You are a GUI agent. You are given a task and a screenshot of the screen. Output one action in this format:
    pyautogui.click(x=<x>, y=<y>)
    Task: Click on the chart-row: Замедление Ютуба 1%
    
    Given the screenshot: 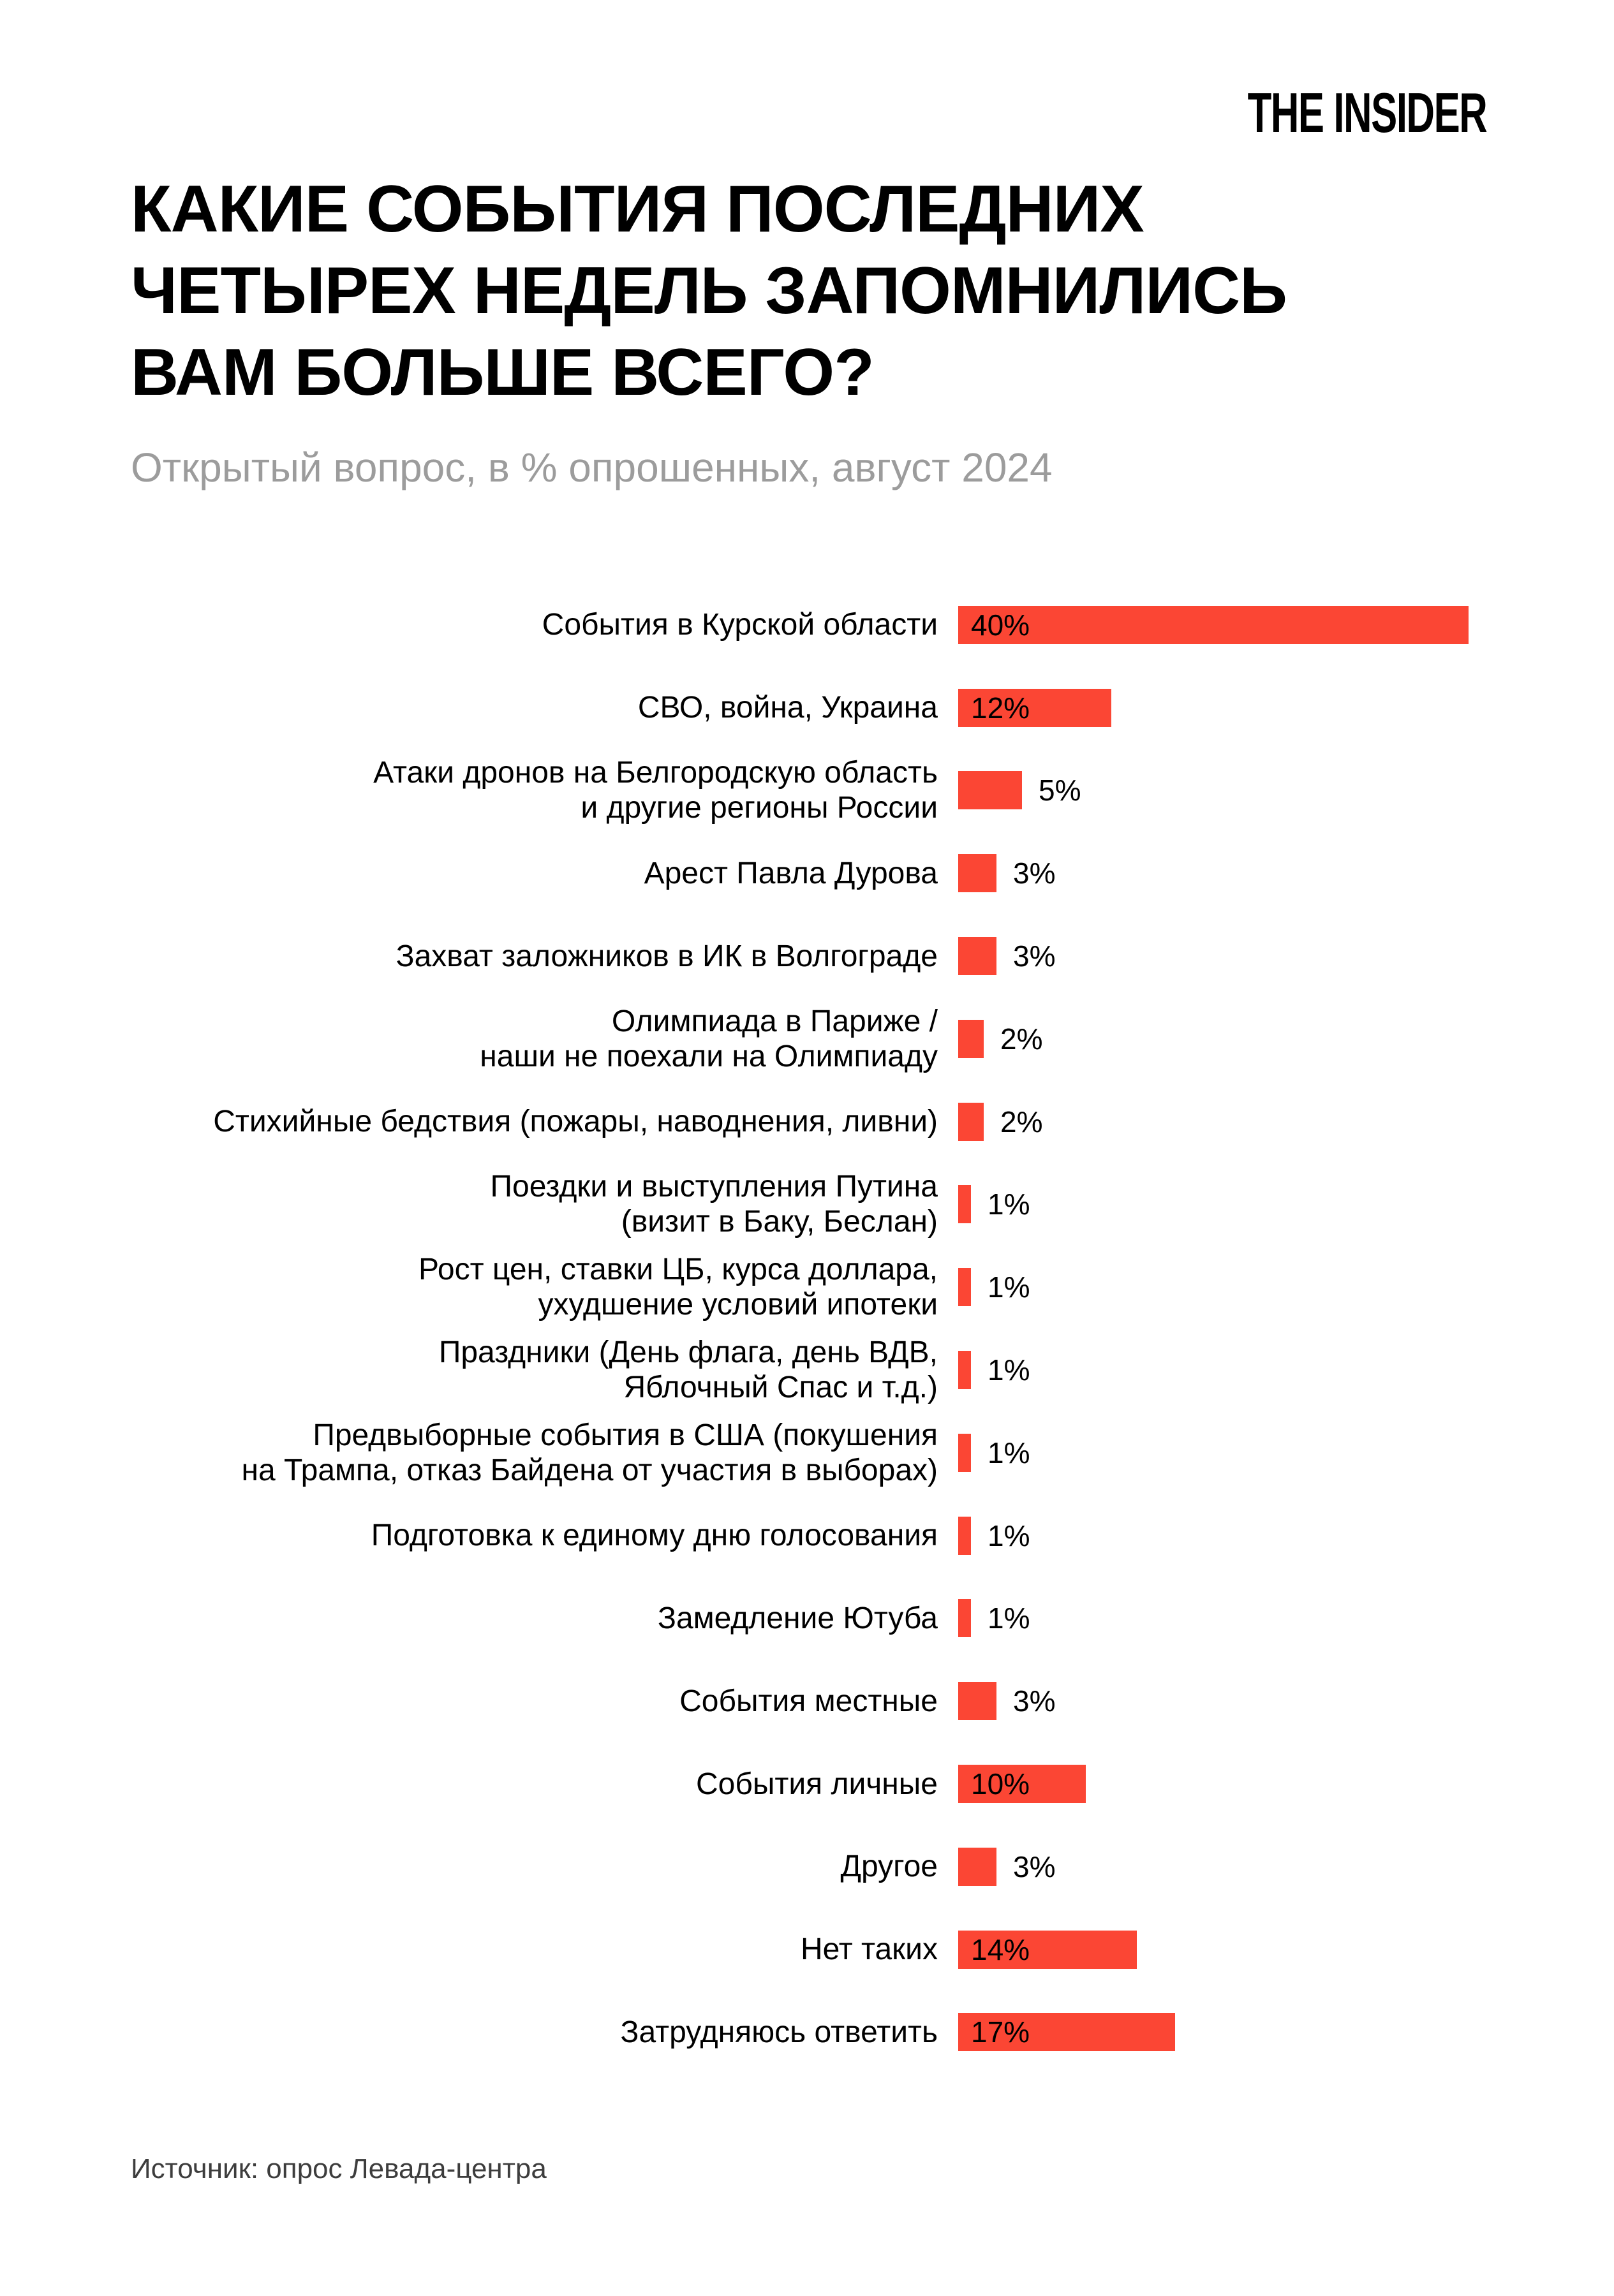 What is the action you would take?
    pyautogui.click(x=852, y=1619)
    